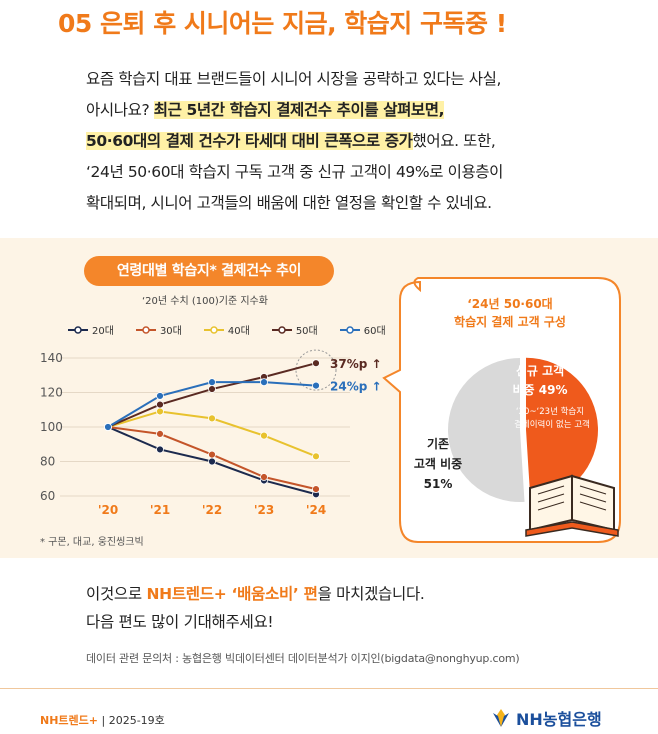  I want to click on chart-legend: 20대 30대 40대 50대 60대, so click(227, 329).